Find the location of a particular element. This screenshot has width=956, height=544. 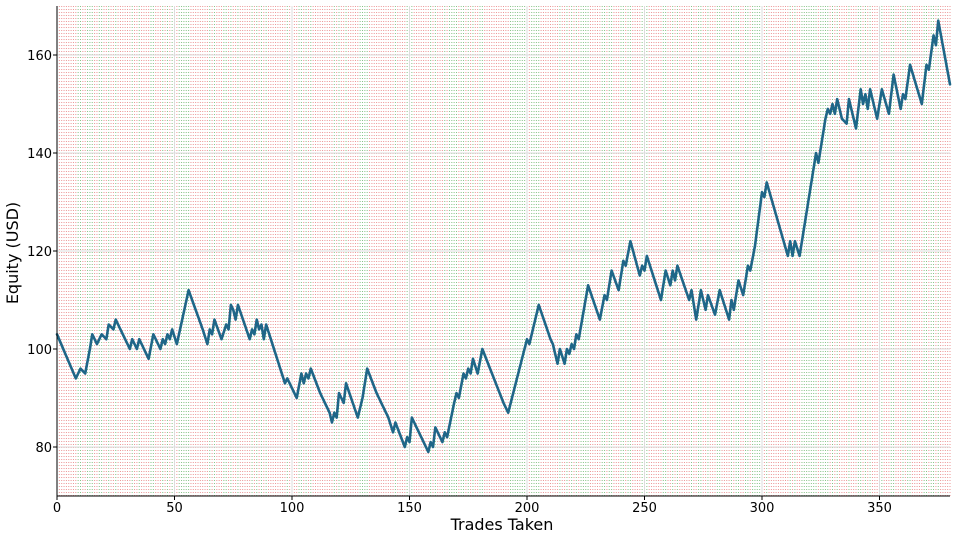

y-tick-label: 160 is located at coordinates (39, 56).